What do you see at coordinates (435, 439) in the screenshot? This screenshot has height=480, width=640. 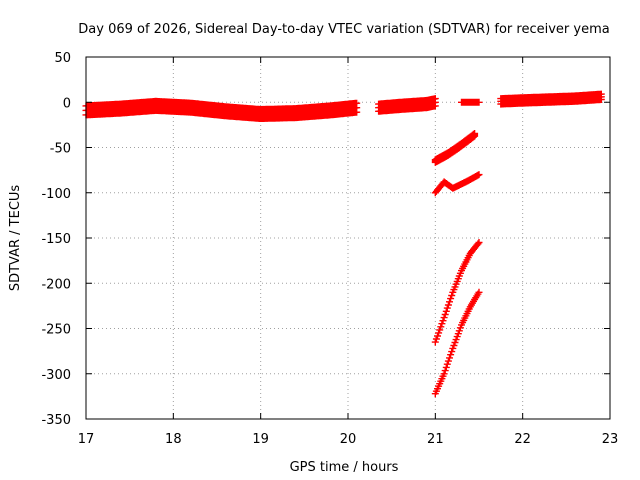 I see `x-tick-label: 21` at bounding box center [435, 439].